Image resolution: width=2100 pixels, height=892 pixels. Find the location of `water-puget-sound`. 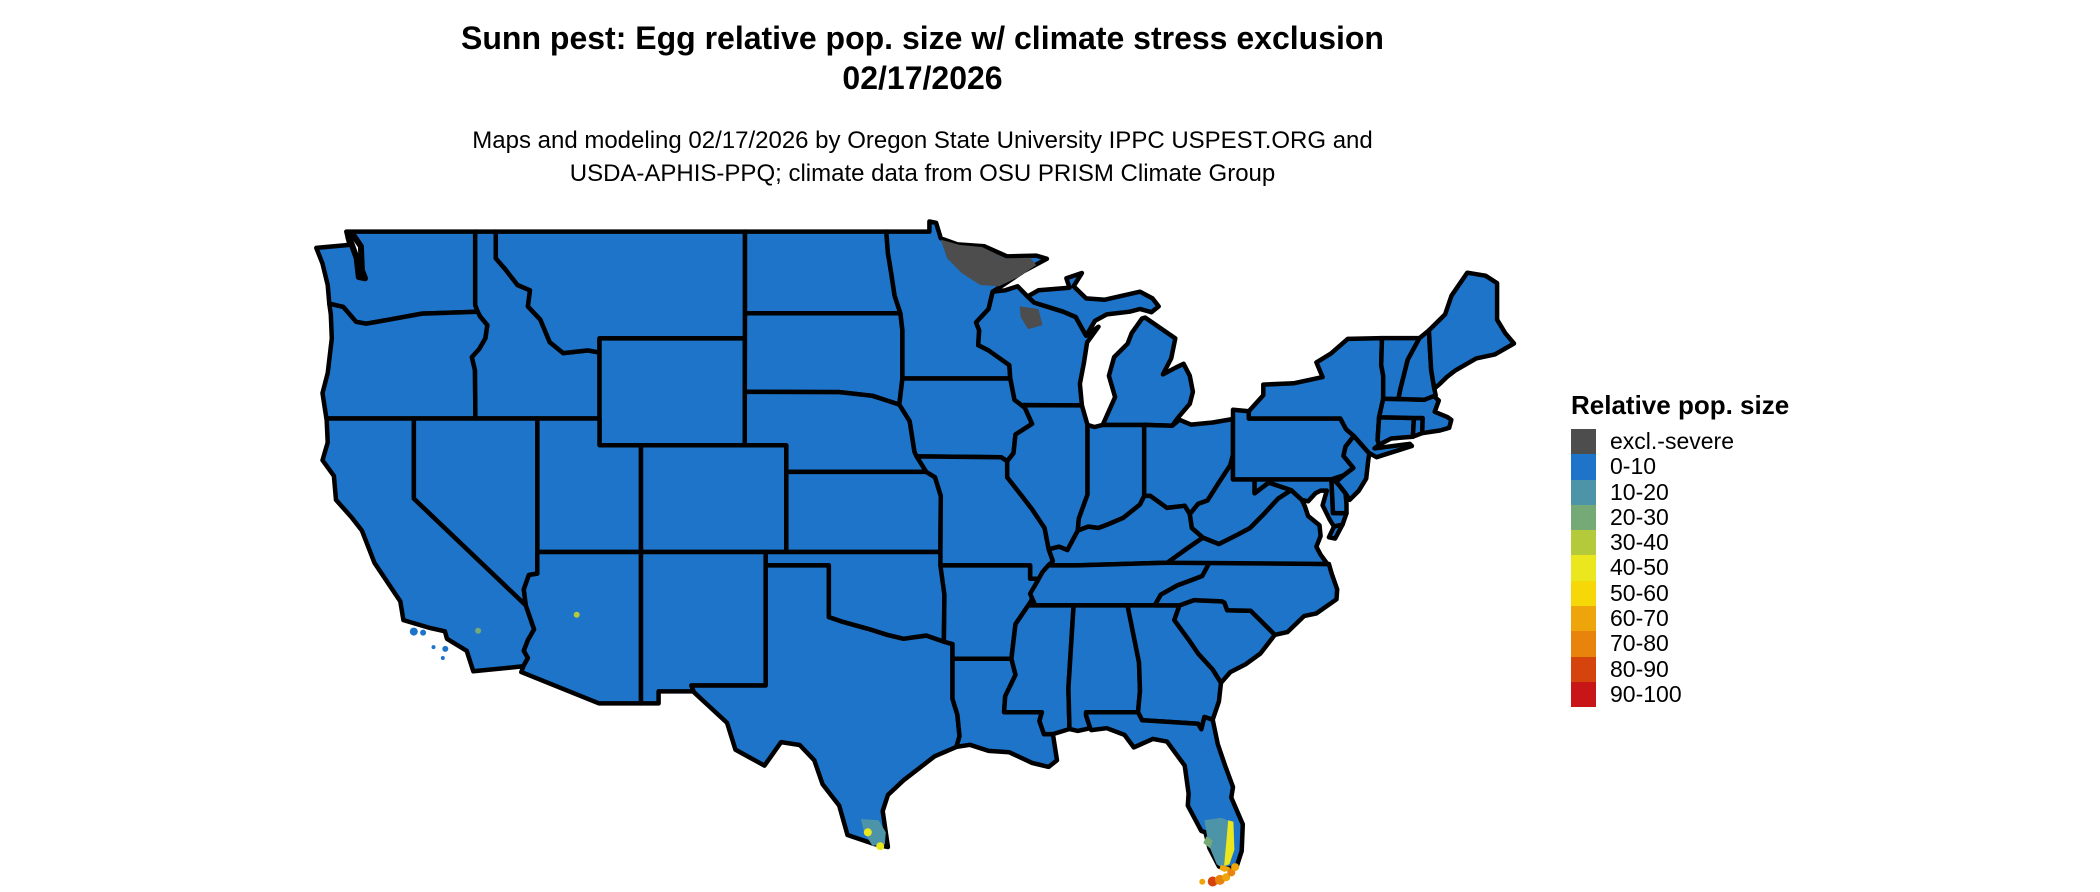

water-puget-sound is located at coordinates (356, 257).